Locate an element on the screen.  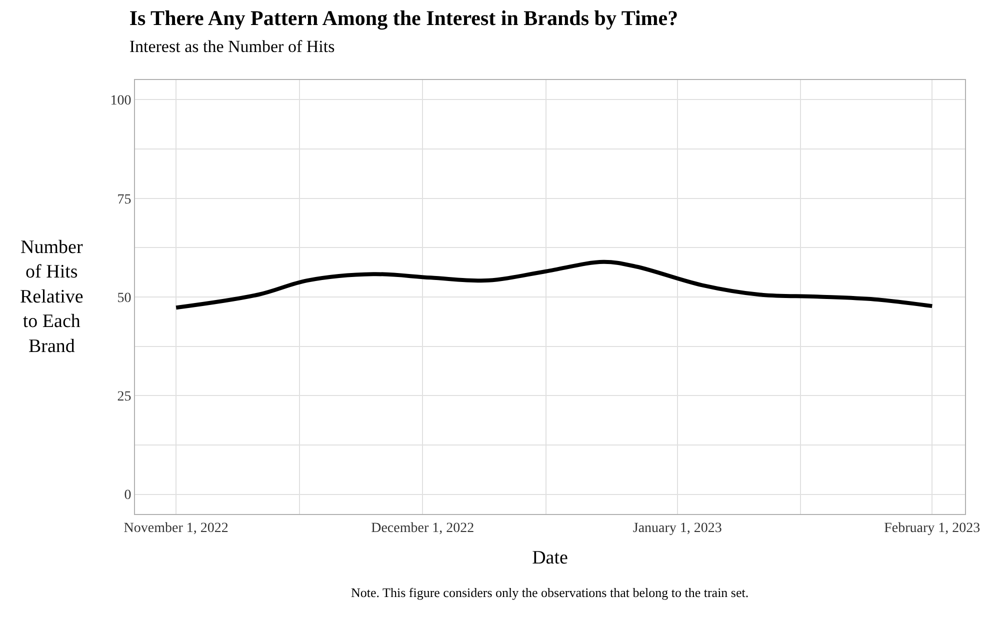
x-axis-title: Date is located at coordinates (550, 558).